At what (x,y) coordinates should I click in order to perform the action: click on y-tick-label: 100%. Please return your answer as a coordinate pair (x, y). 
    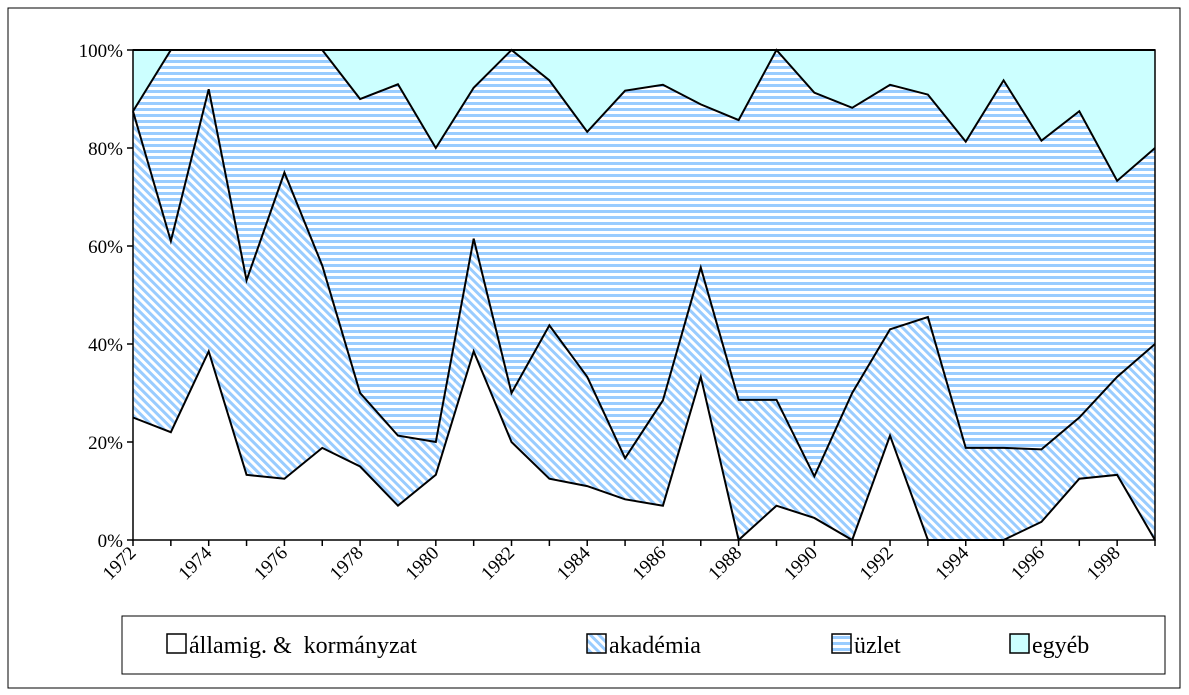
    Looking at the image, I should click on (101, 51).